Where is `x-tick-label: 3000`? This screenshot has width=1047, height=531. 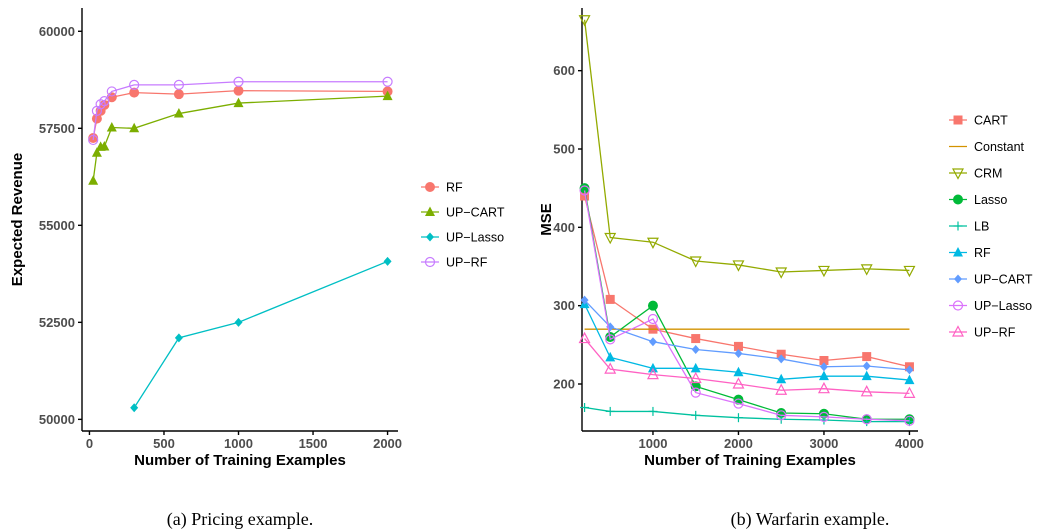 x-tick-label: 3000 is located at coordinates (823, 443).